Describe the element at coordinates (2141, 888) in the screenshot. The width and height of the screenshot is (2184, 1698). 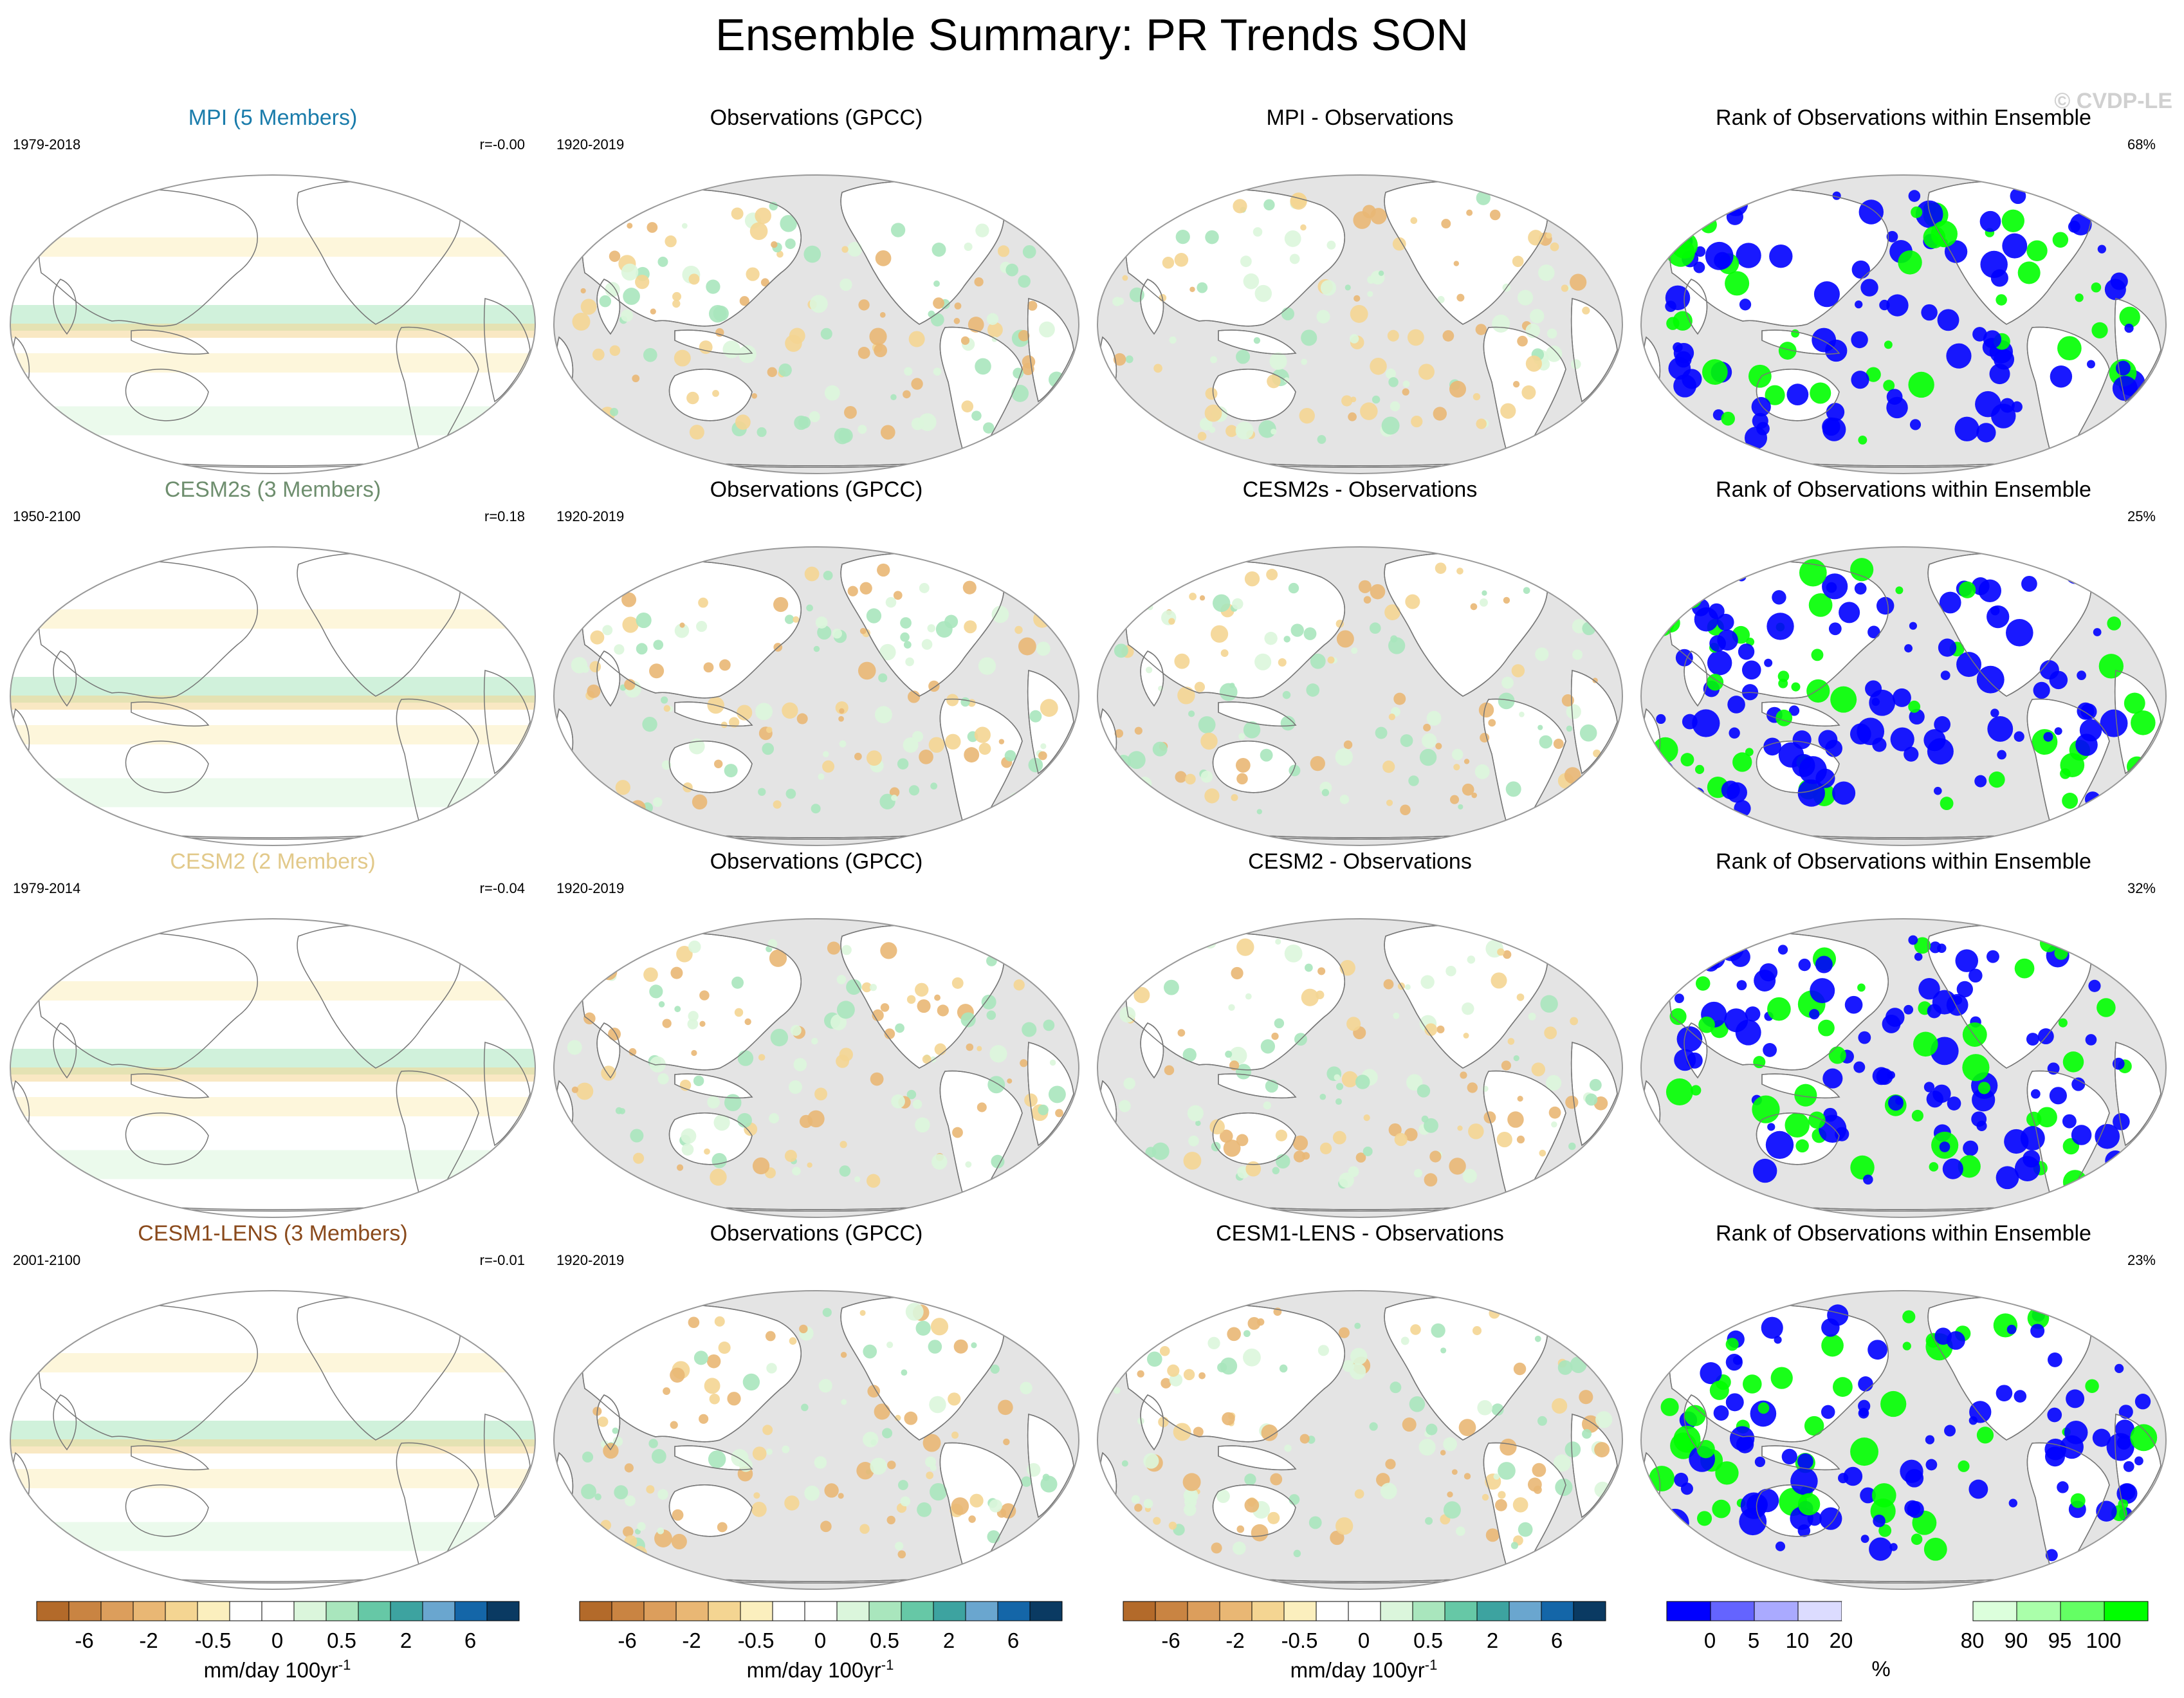
I see `panel-stat: 32%` at that location.